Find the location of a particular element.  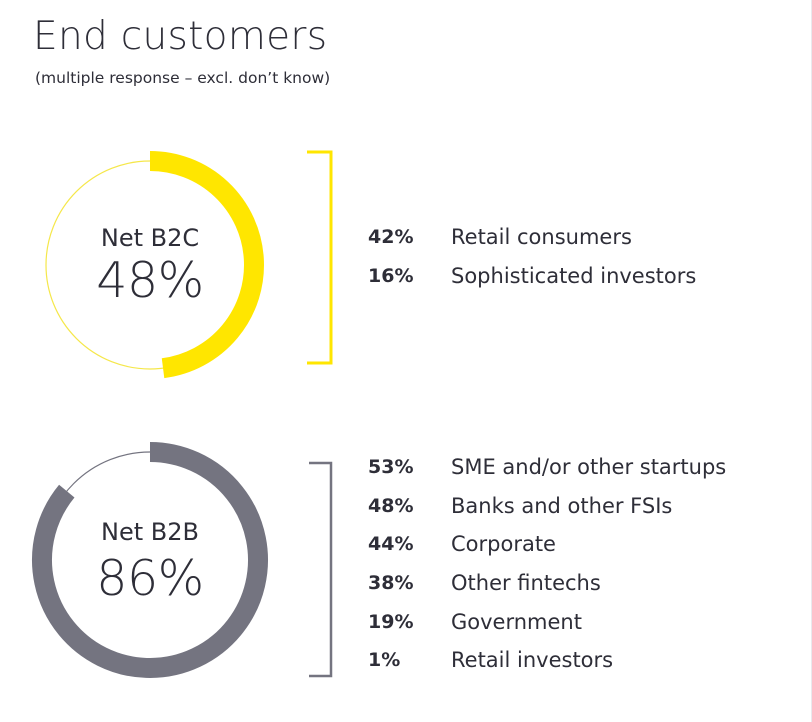

b2c-donut-value: 48% is located at coordinates (150, 280).